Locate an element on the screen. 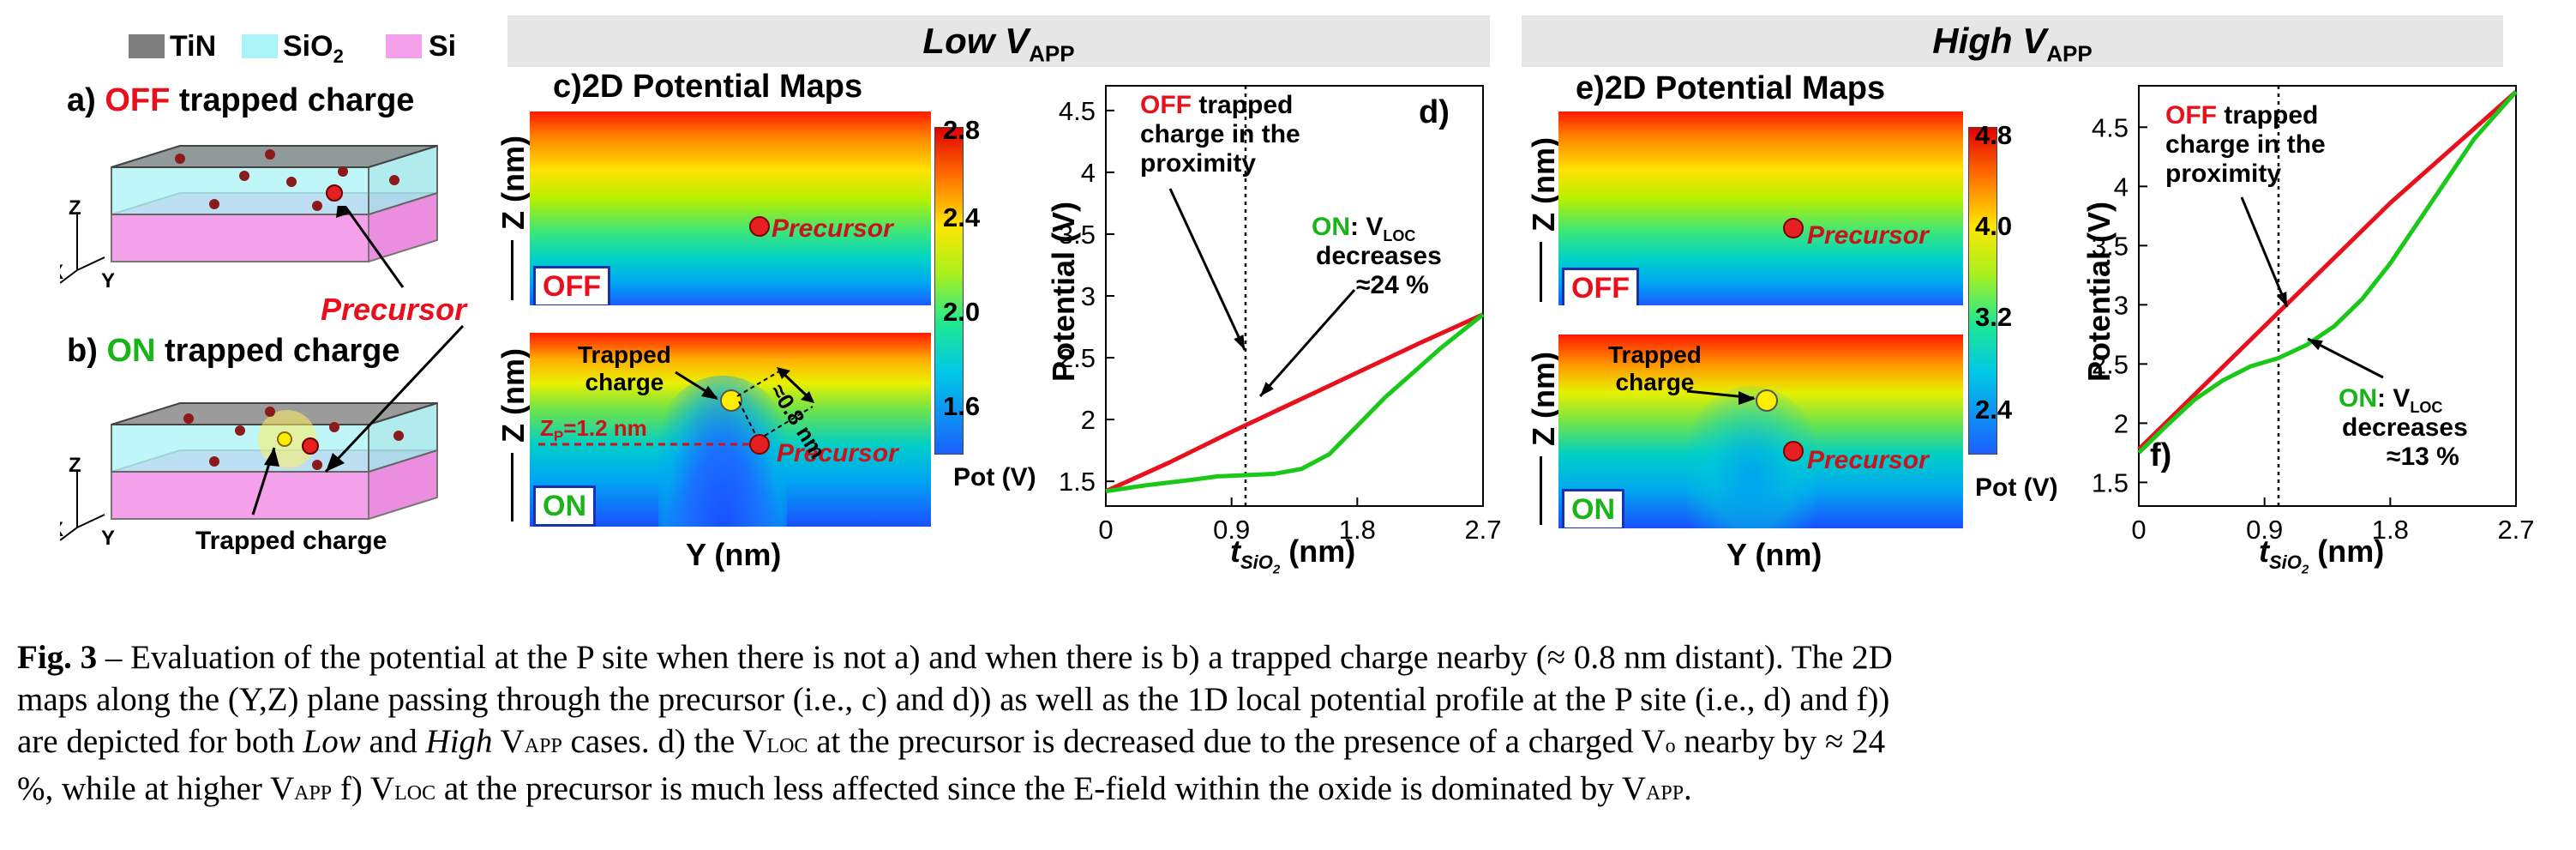 The height and width of the screenshot is (850, 2576). material-legend: TiN SiO2 Si is located at coordinates (309, 47).